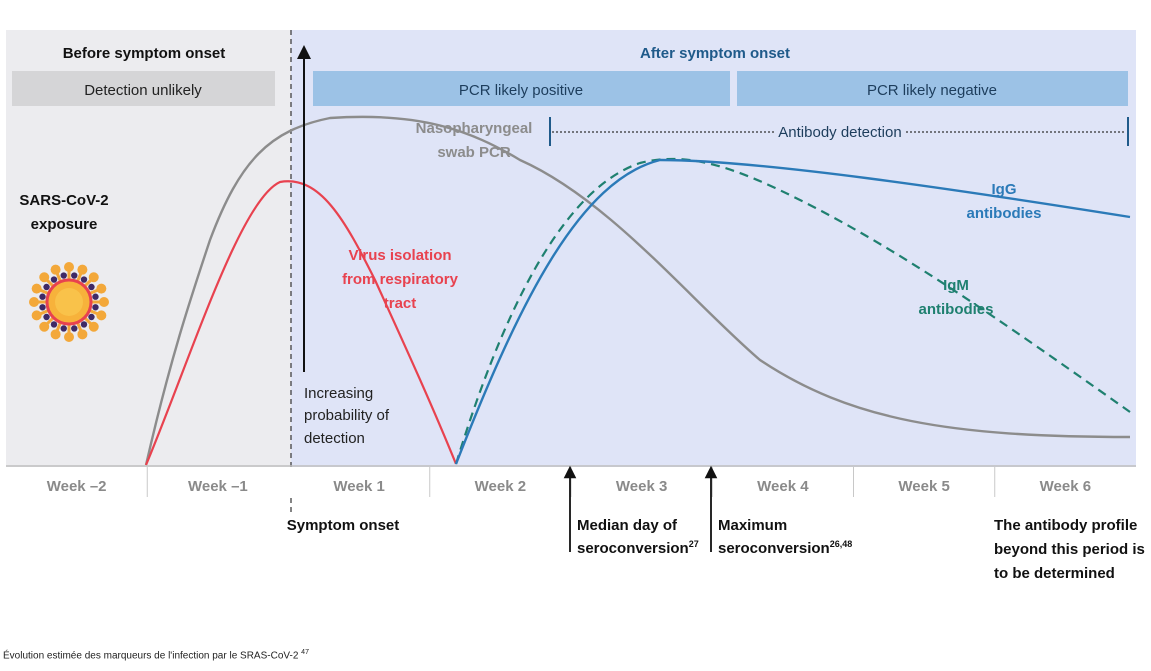 The height and width of the screenshot is (671, 1151). What do you see at coordinates (474, 152) in the screenshot?
I see `pcr-curve-label-line2: swab PCR` at bounding box center [474, 152].